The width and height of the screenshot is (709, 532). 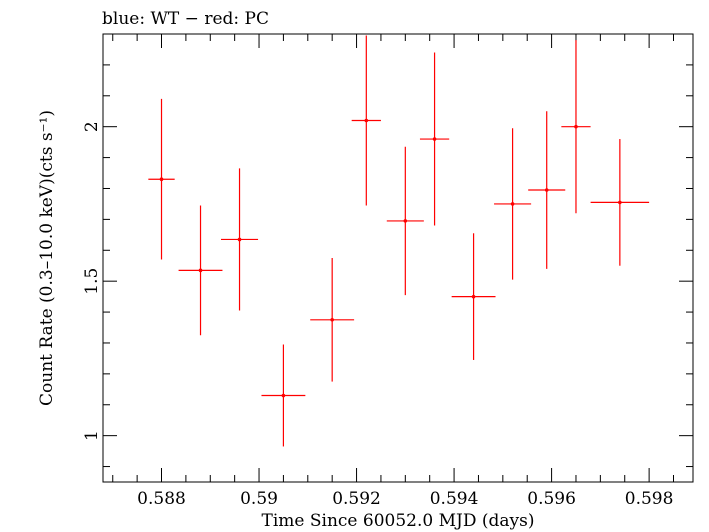 I want to click on x-tick-label: 0.596, so click(x=551, y=499).